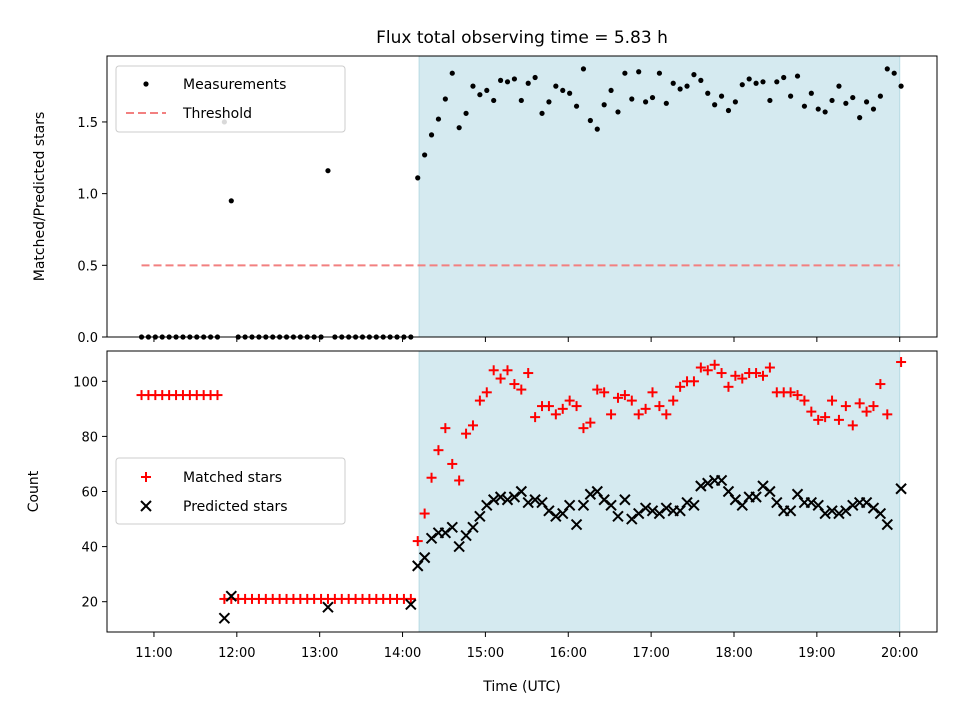 This screenshot has width=960, height=725. Describe the element at coordinates (402, 653) in the screenshot. I see `x-tick-label: 14:00` at that location.